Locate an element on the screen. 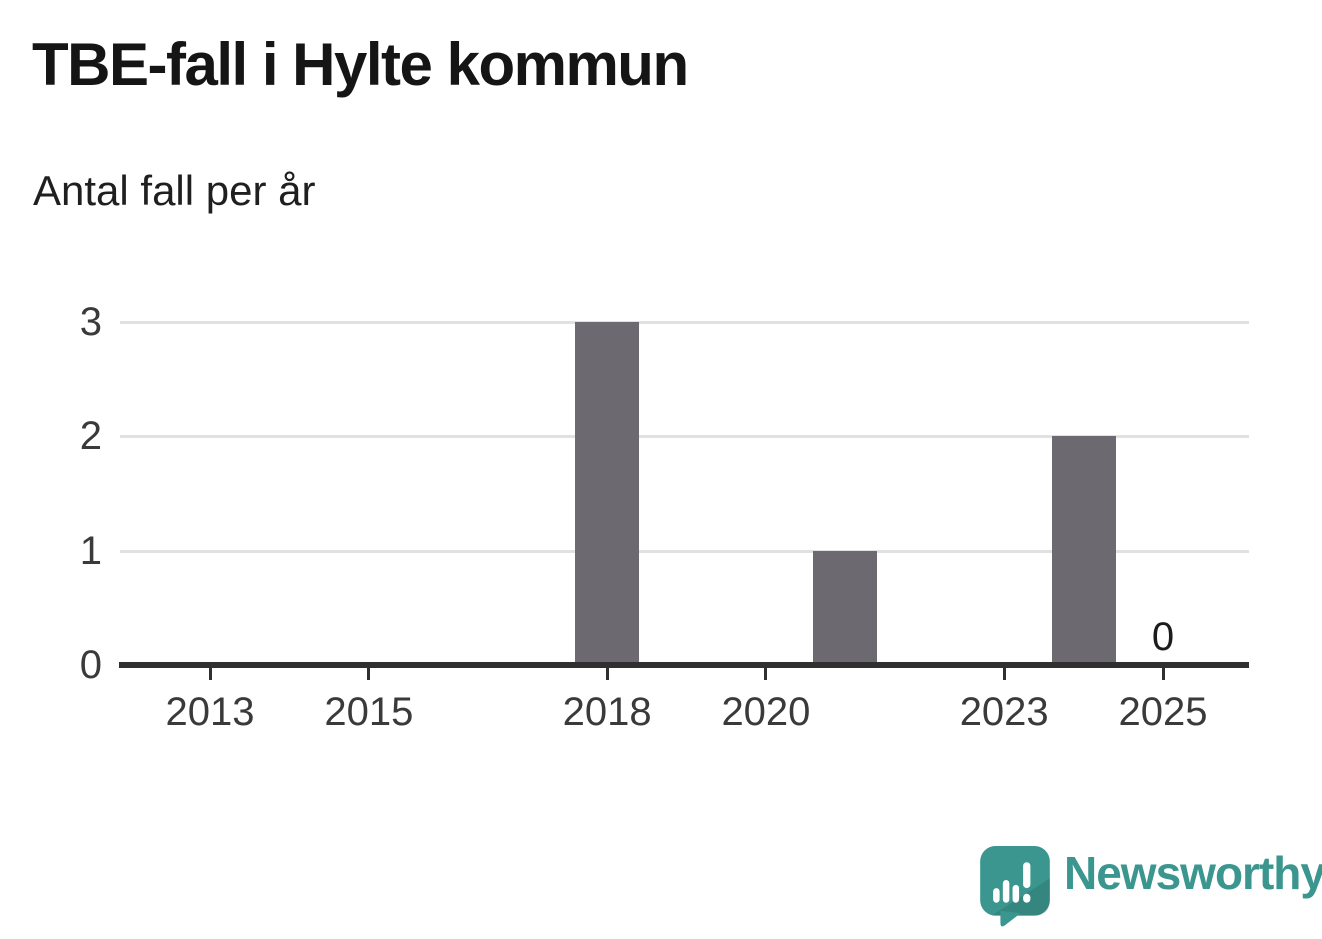 The width and height of the screenshot is (1322, 939). bar-2024 is located at coordinates (1083, 550).